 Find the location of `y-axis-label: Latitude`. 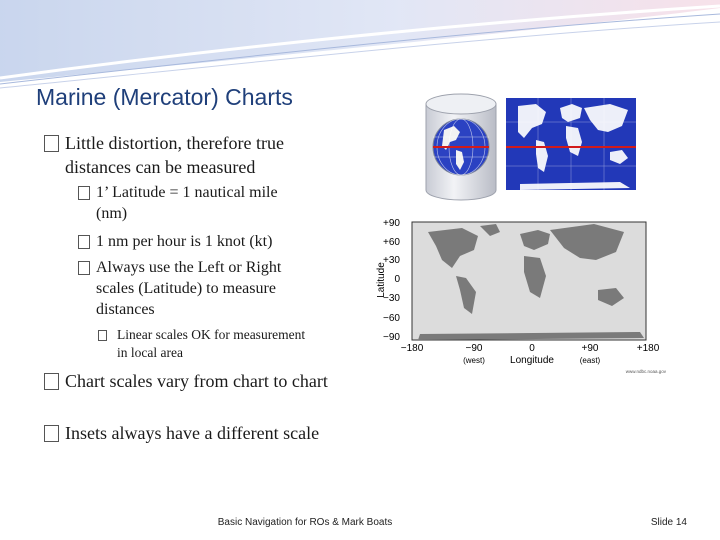

y-axis-label: Latitude is located at coordinates (381, 280).